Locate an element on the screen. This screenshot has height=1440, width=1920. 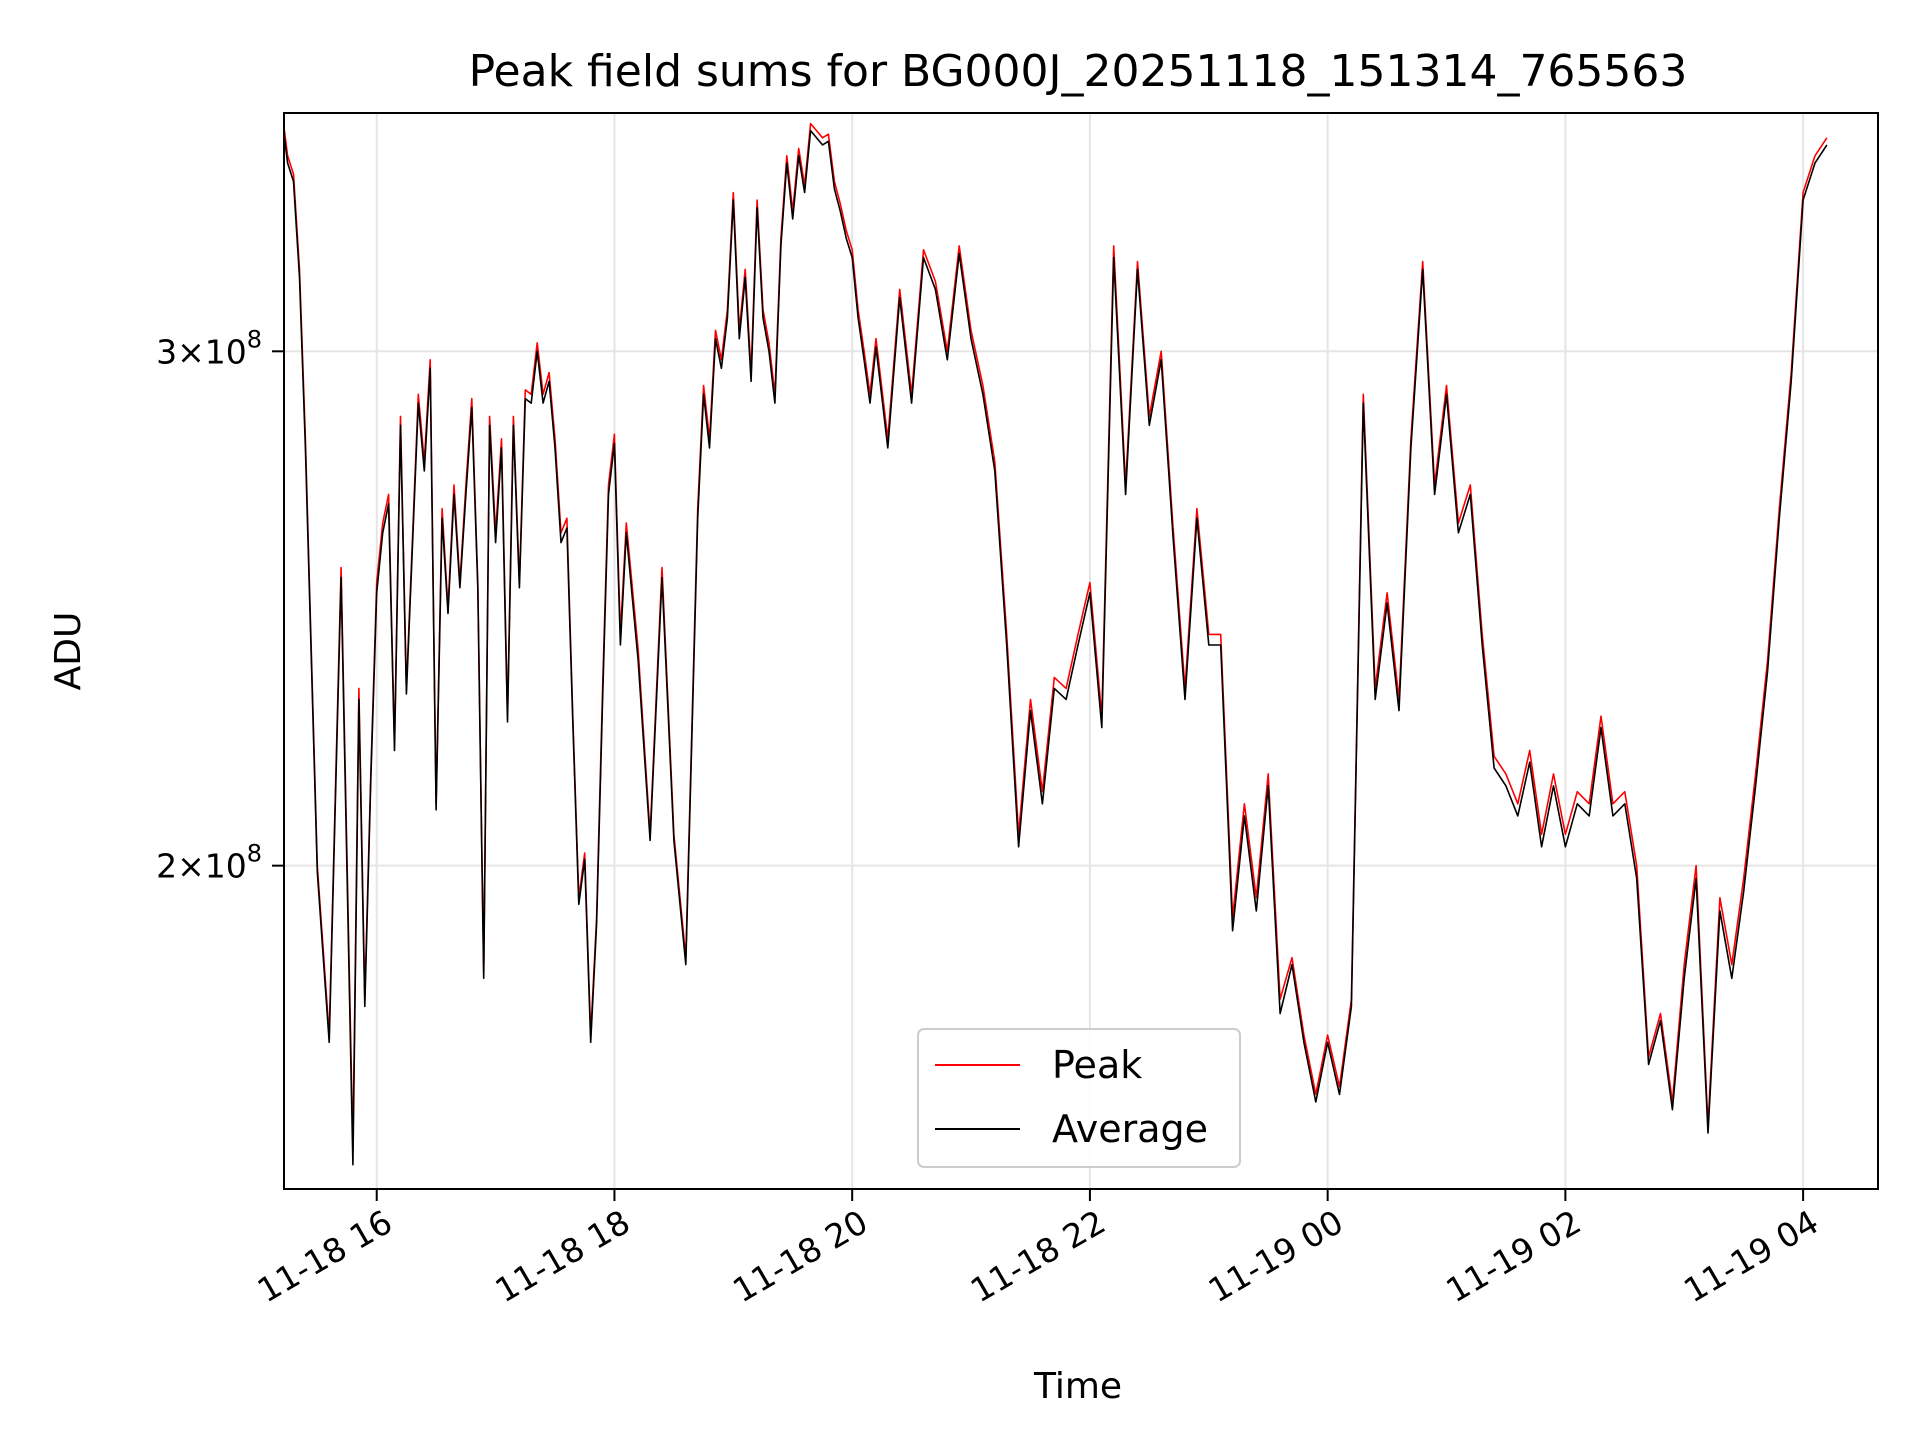
legend-box is located at coordinates (1079, 1098).